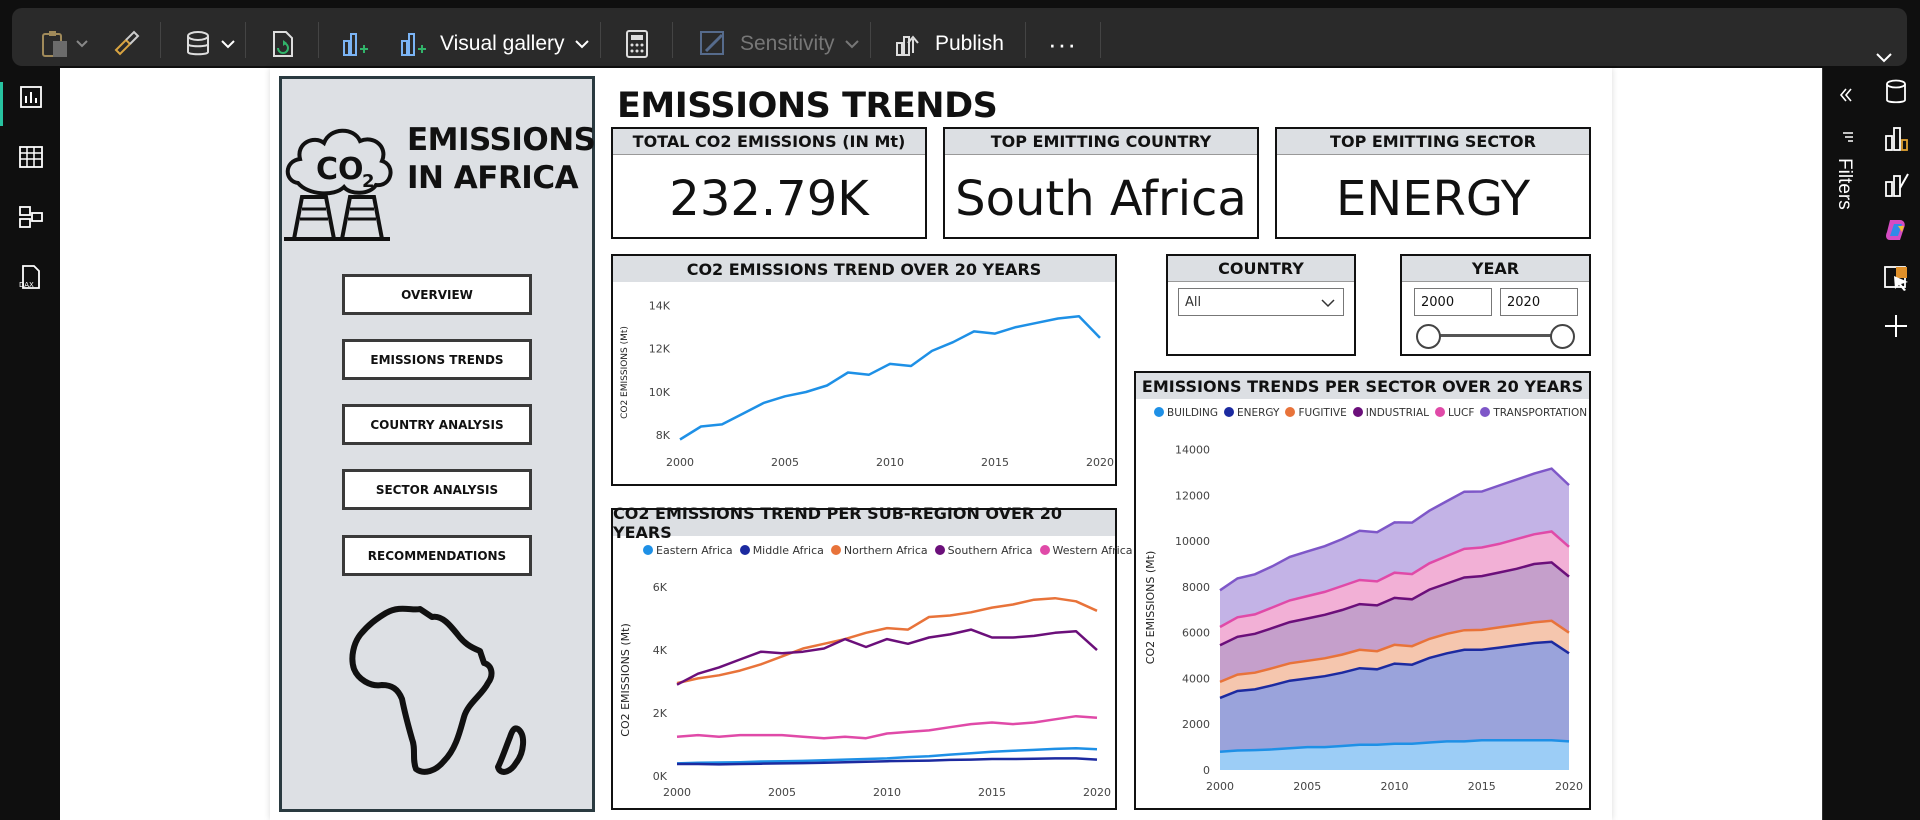 The image size is (1920, 820). I want to click on legend-item: Southern Africa, so click(983, 550).